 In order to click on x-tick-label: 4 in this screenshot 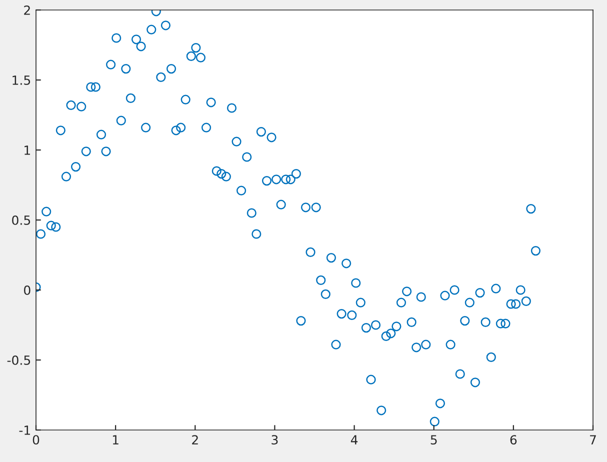, I will do `click(354, 439)`.